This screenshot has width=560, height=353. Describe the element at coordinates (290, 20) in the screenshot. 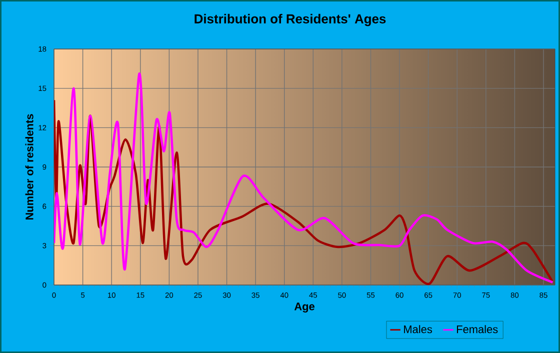

I see `chart-title: Distribution of Residents' Ages` at that location.